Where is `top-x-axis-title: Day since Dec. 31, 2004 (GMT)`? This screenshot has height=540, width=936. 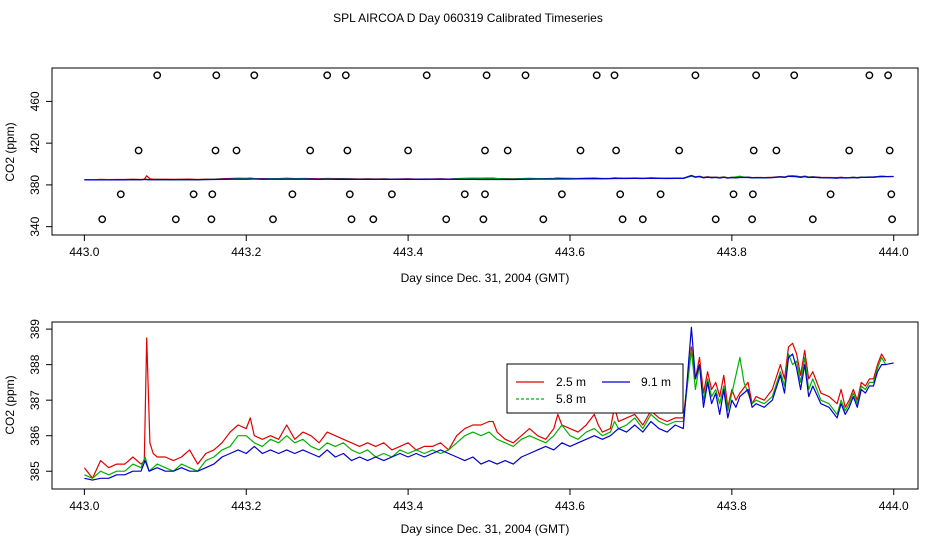
top-x-axis-title: Day since Dec. 31, 2004 (GMT) is located at coordinates (485, 278).